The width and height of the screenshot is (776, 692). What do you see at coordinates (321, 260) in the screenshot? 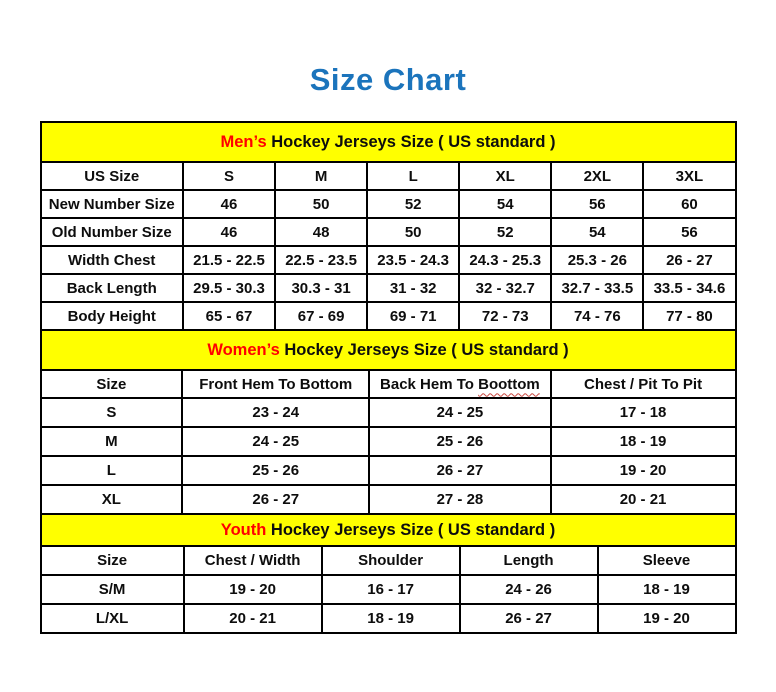
I see `cell: 22.5 - 23.5` at bounding box center [321, 260].